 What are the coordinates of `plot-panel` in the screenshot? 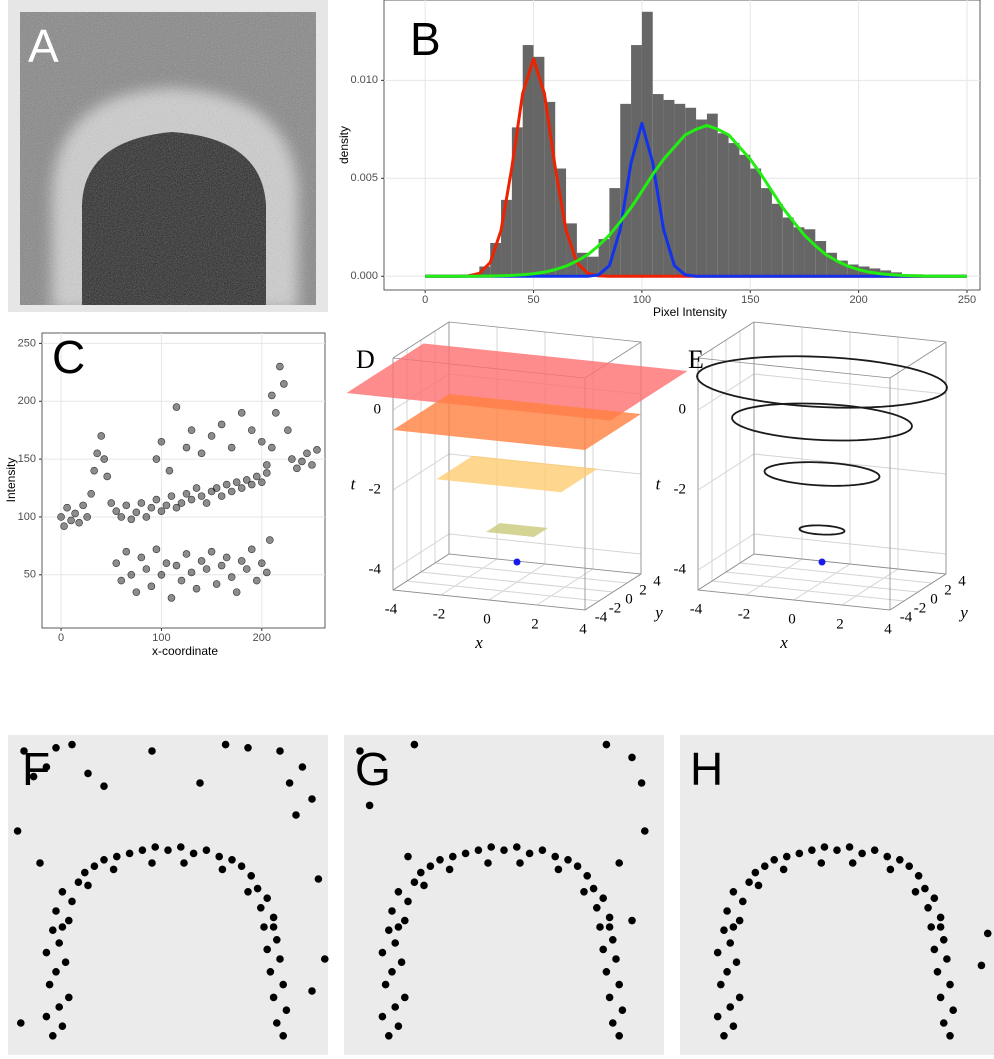 It's located at (183, 480).